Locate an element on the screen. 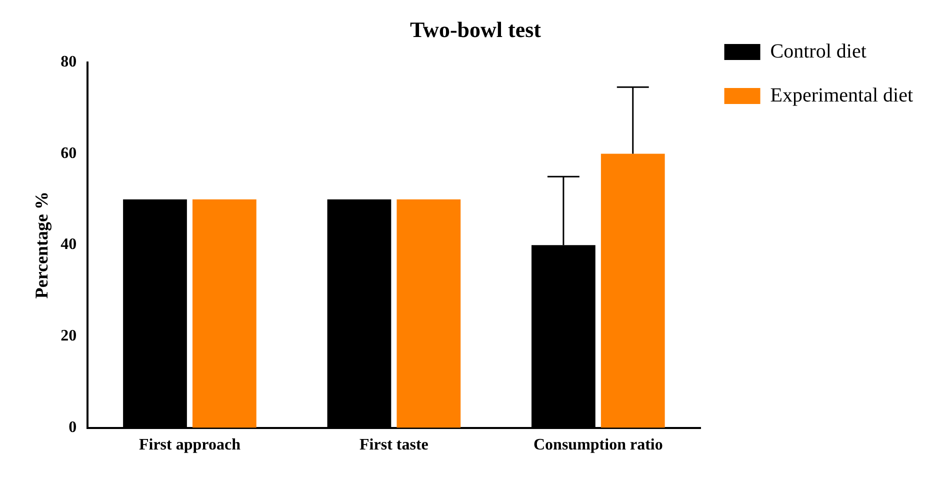 The image size is (941, 481). legend-label: Control diet is located at coordinates (818, 51).